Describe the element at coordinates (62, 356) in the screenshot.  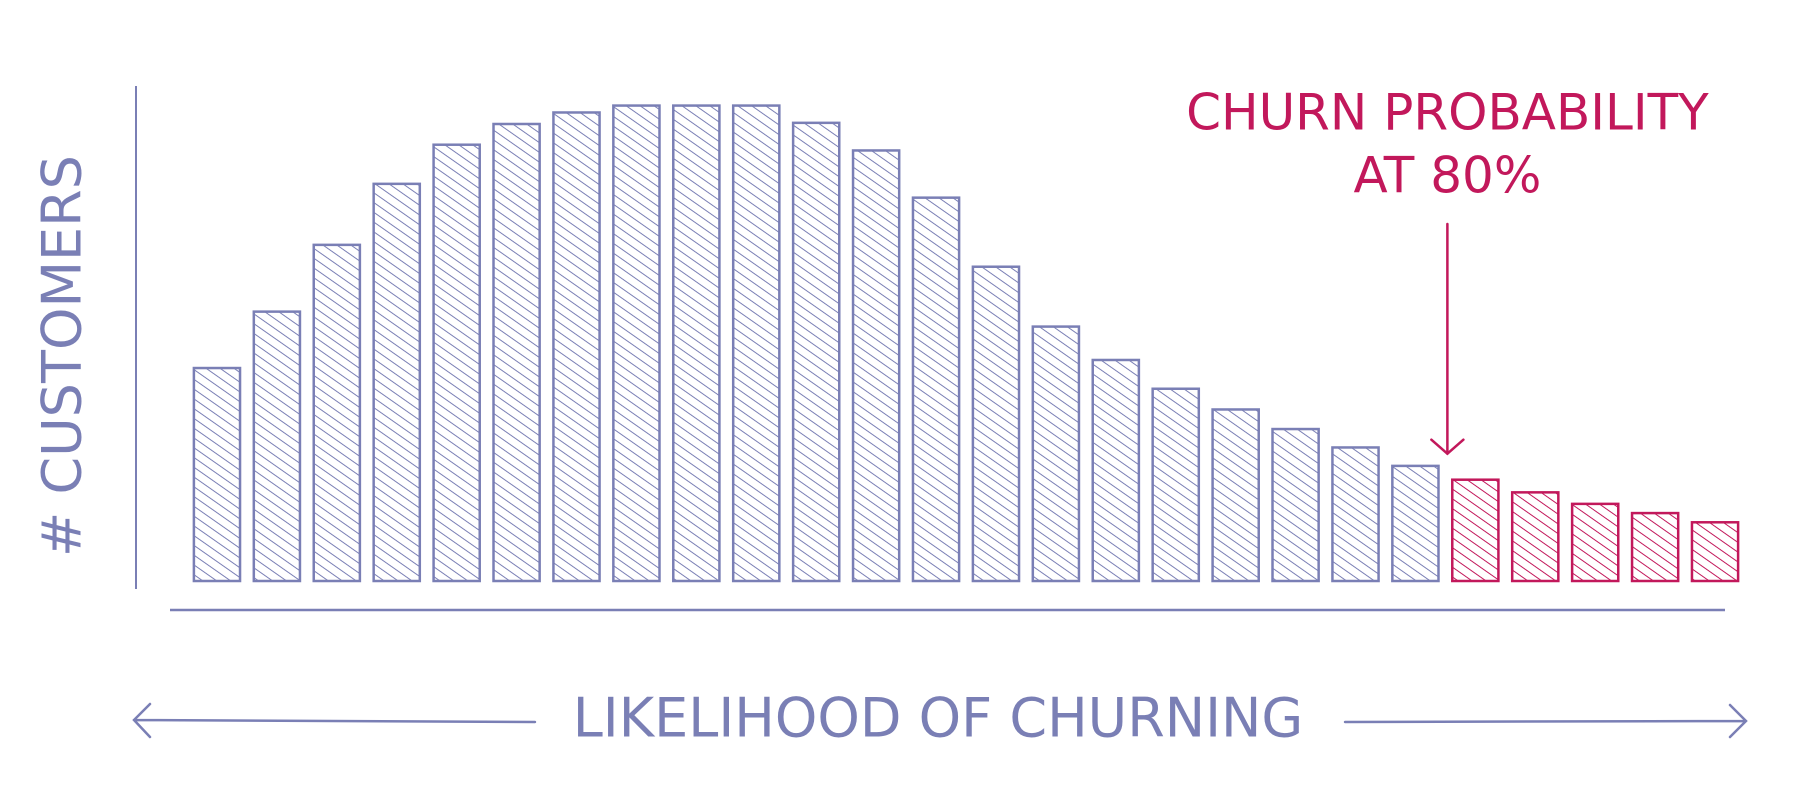
I see `y-axis-label: # CUSTOMERS` at that location.